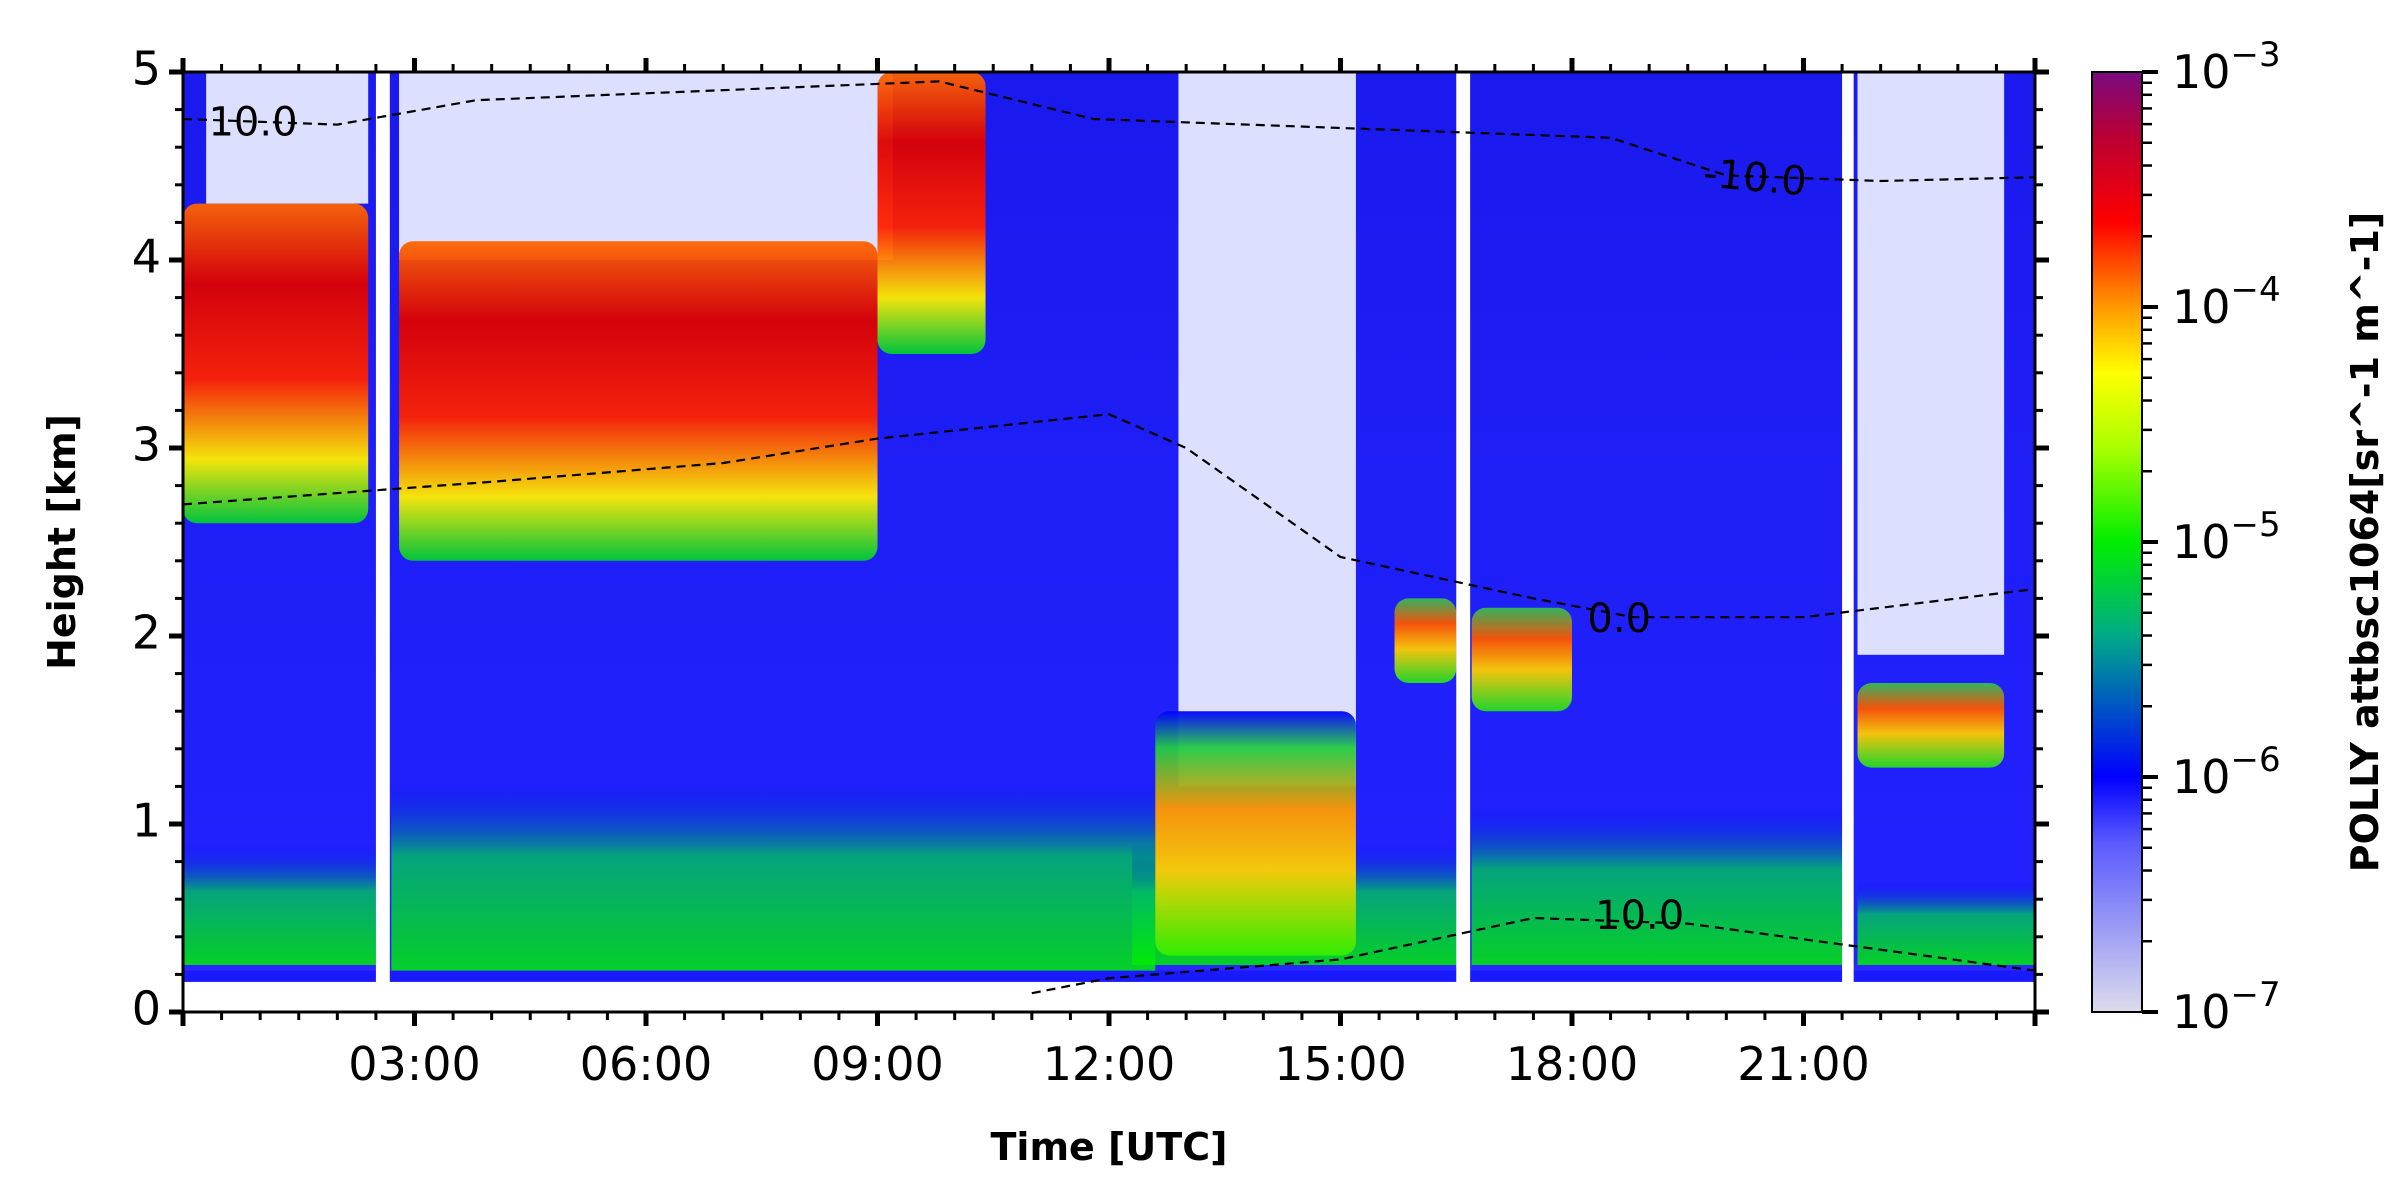 The image size is (2400, 1200). Describe the element at coordinates (146, 633) in the screenshot. I see `y-tick-label: 2` at that location.